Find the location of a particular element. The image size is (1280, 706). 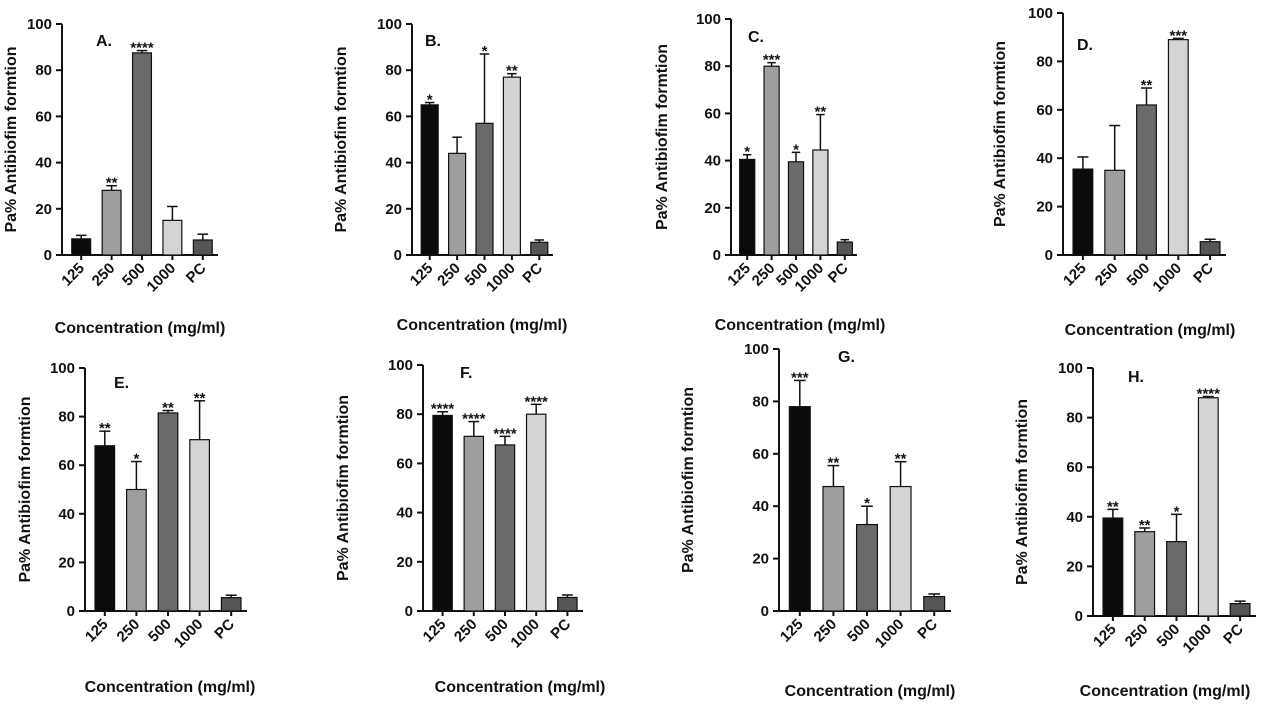

panel-label: F. is located at coordinates (466, 373).